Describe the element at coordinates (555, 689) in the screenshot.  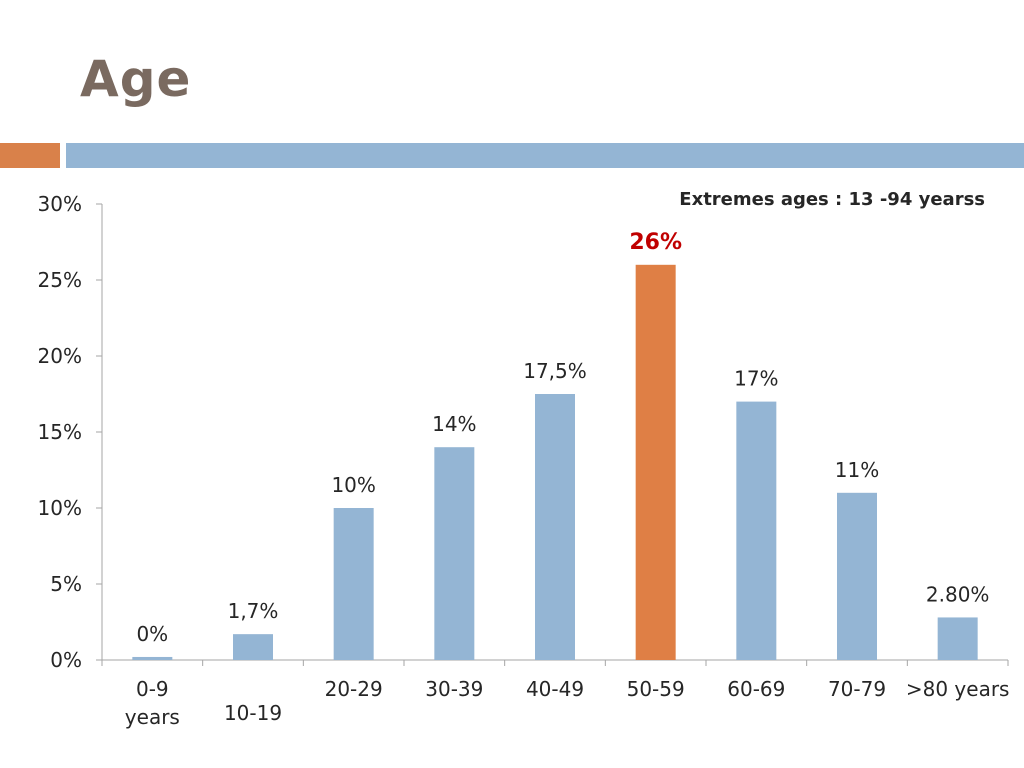
I see `x-tick-label: 40-49` at that location.